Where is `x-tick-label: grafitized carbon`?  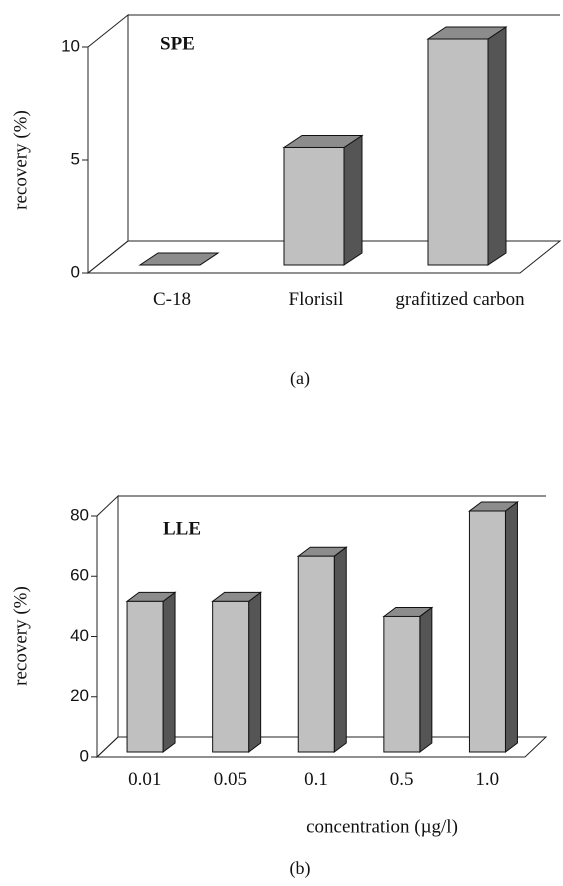 x-tick-label: grafitized carbon is located at coordinates (460, 299).